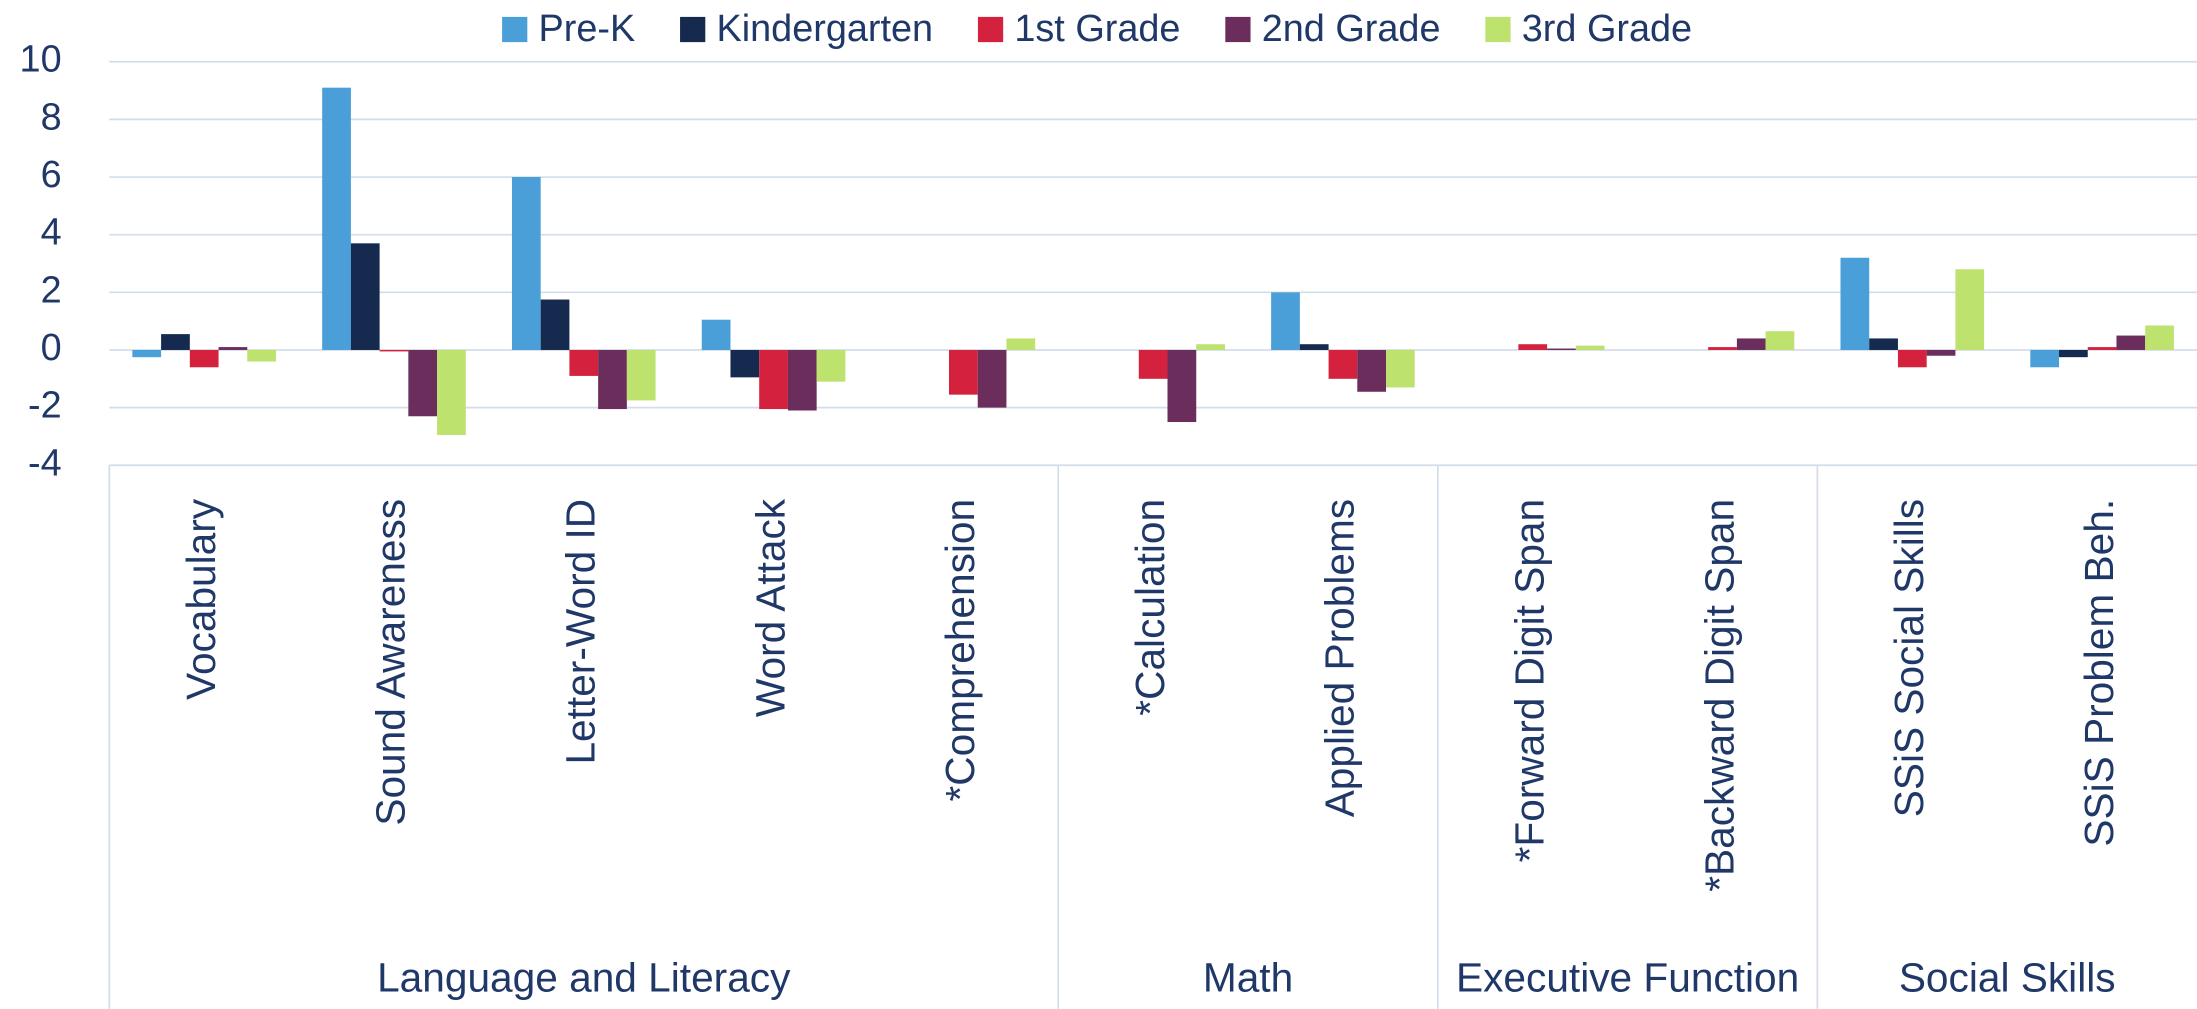 The image size is (2197, 1009). Describe the element at coordinates (1150, 607) in the screenshot. I see `x-tick-label: *Calculation` at that location.